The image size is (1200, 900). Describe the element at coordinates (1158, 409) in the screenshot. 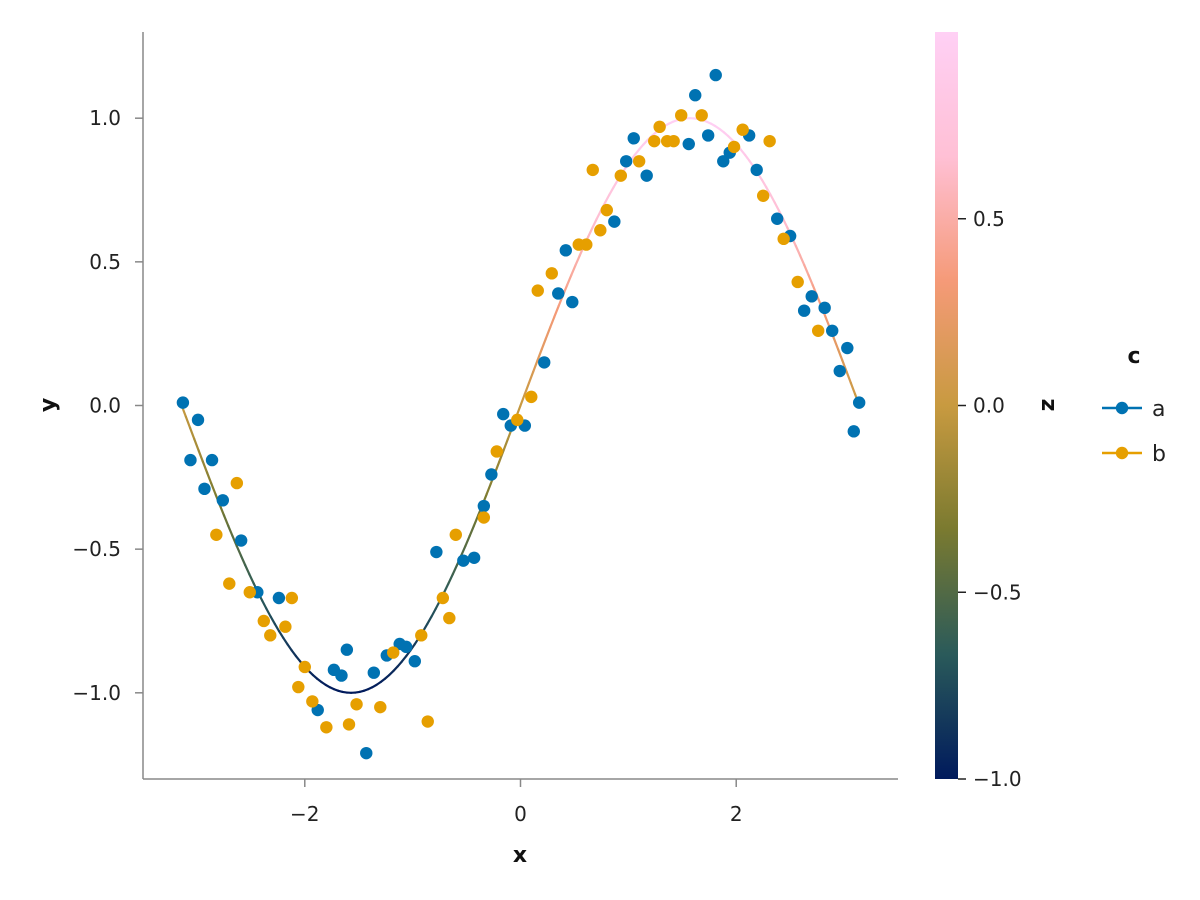

I see `legend-label: a` at that location.